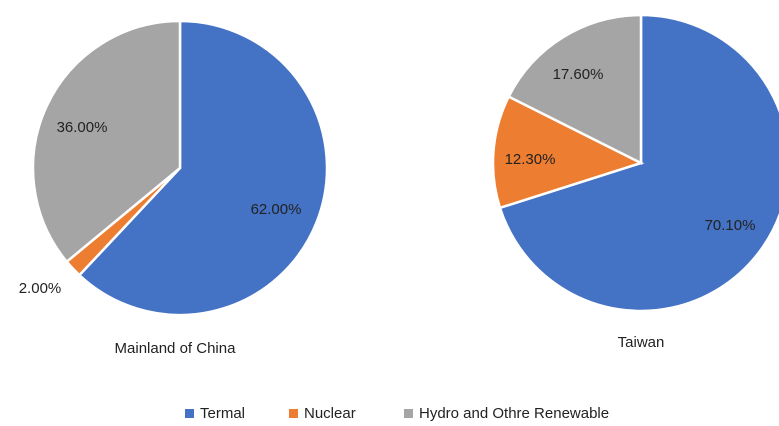  Describe the element at coordinates (276, 209) in the screenshot. I see `data-label: 62.00%` at that location.